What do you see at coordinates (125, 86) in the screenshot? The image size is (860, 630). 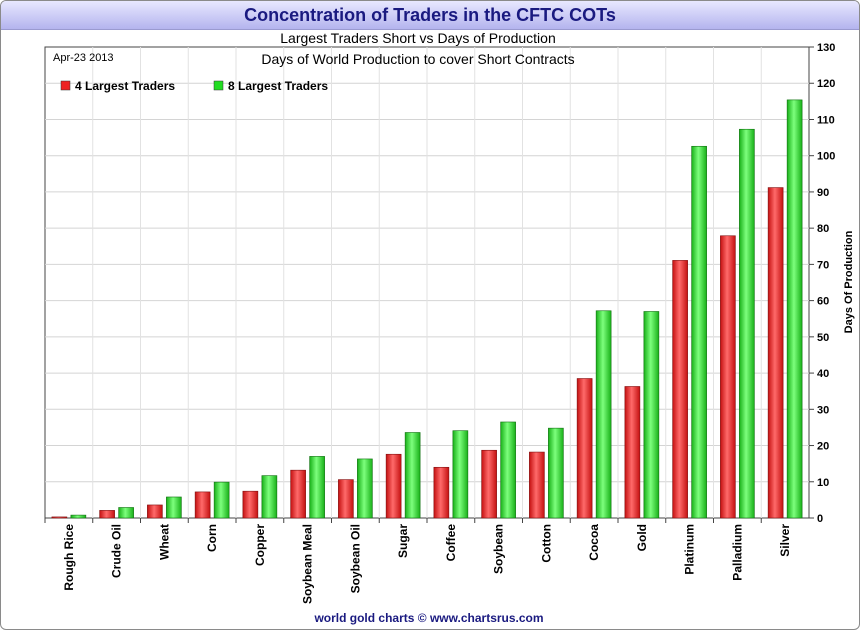 I see `legend-label-4-largest: 4 Largest Traders` at bounding box center [125, 86].